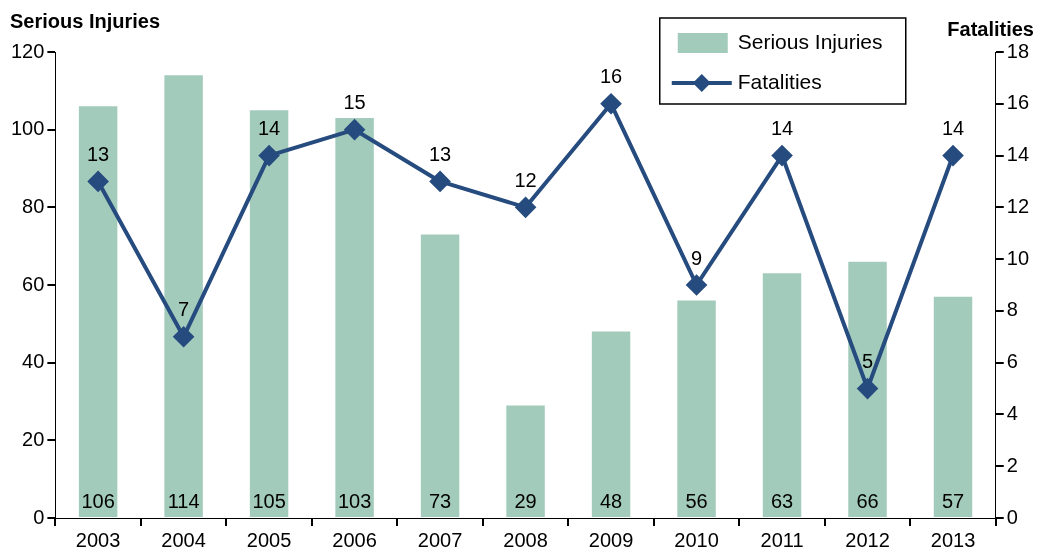 This screenshot has width=1040, height=556. Describe the element at coordinates (98, 500) in the screenshot. I see `data-label: 106` at that location.